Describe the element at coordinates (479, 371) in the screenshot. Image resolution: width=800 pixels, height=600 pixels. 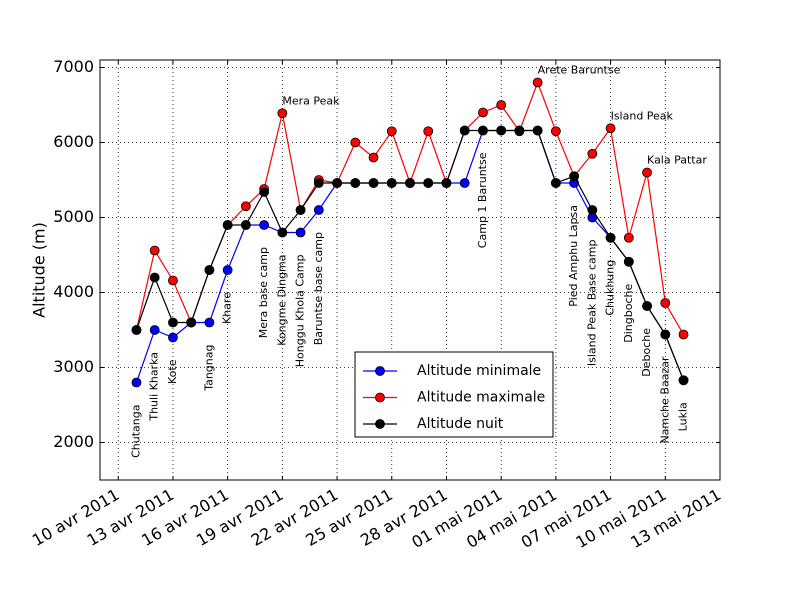
I see `legend-label: Altitude minimale` at that location.